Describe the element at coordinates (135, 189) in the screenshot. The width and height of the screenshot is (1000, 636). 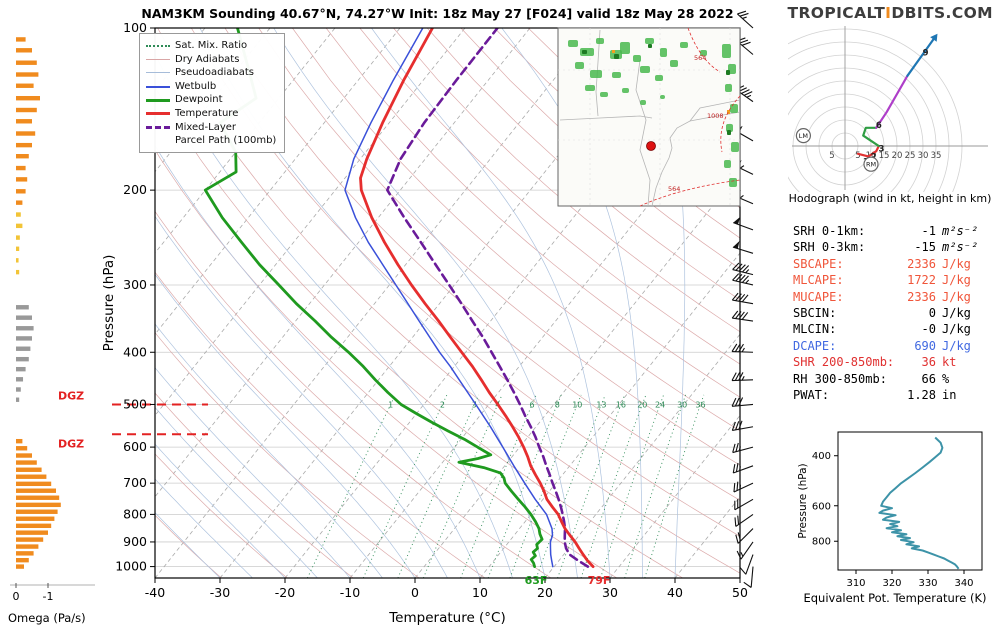
I see `pressure-tick-label: 200` at that location.